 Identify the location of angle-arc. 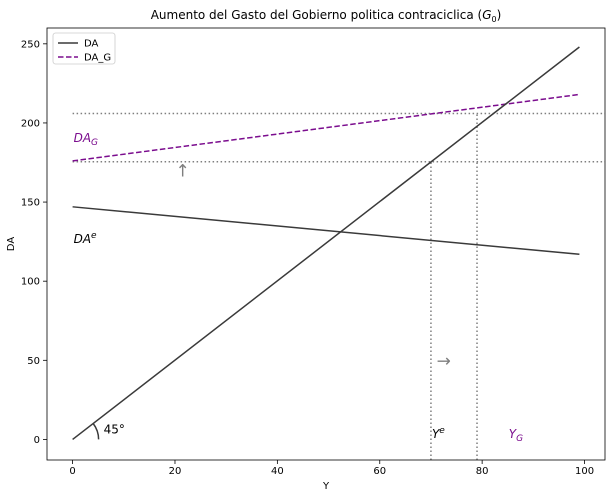
(96, 431).